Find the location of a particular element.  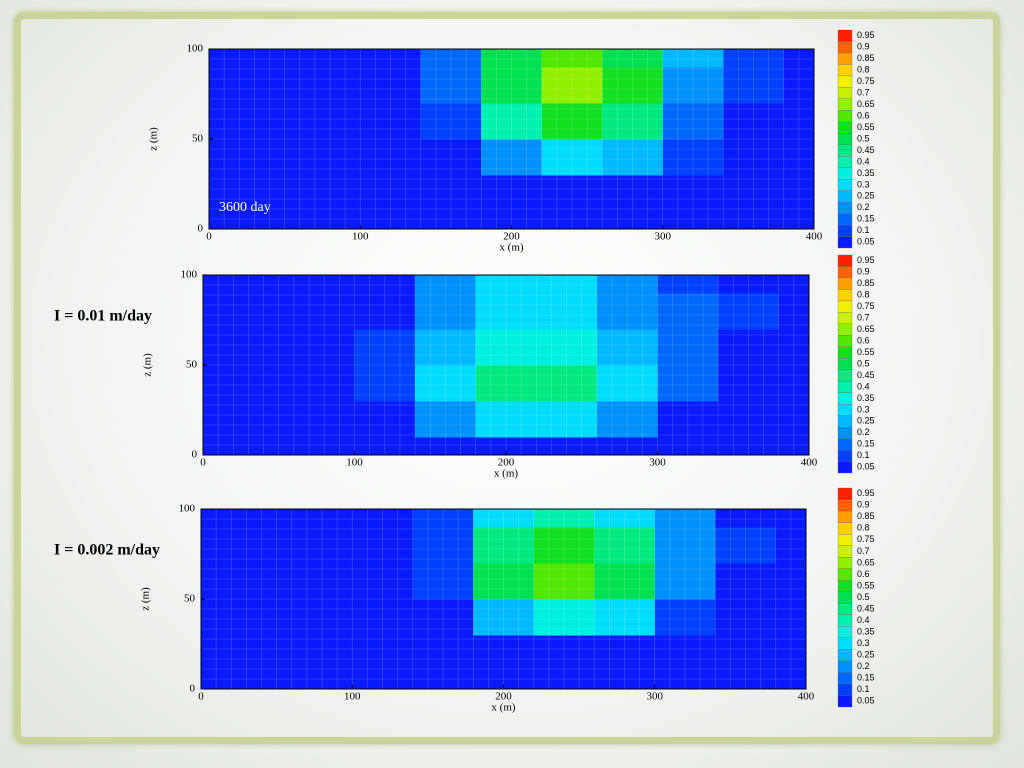

x-tick-label: 300 is located at coordinates (657, 463).